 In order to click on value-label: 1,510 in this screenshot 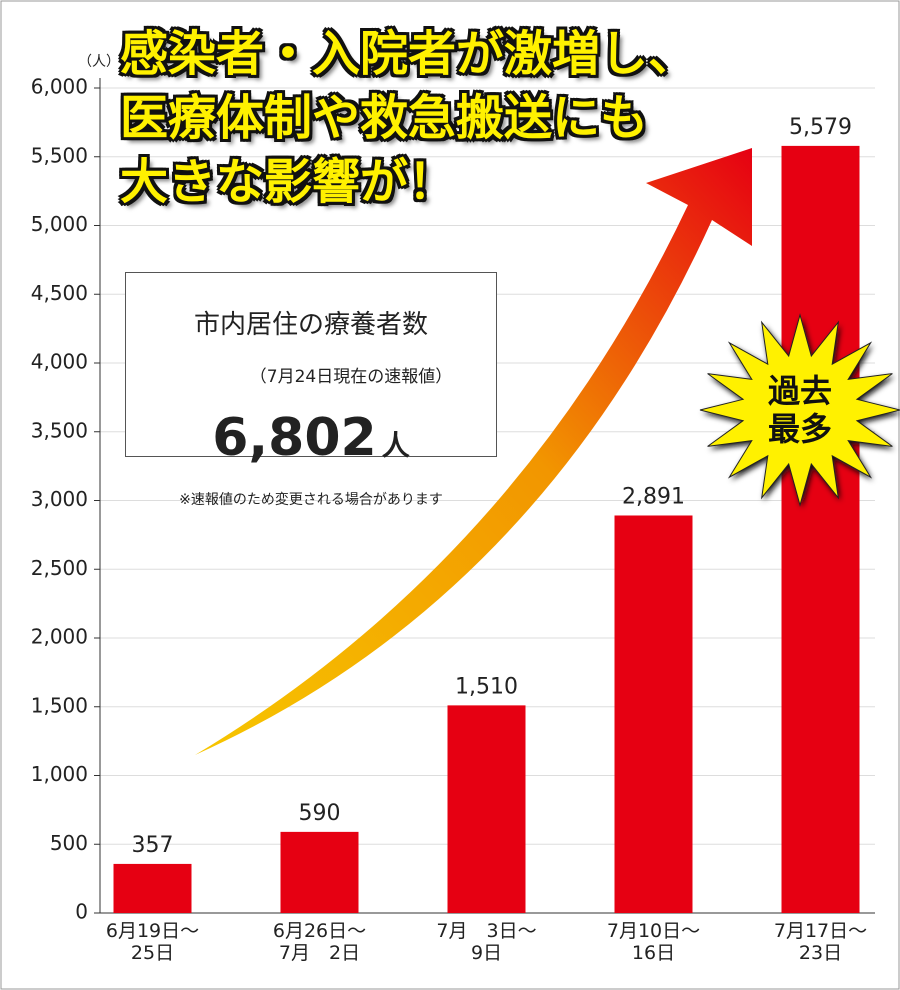, I will do `click(486, 686)`.